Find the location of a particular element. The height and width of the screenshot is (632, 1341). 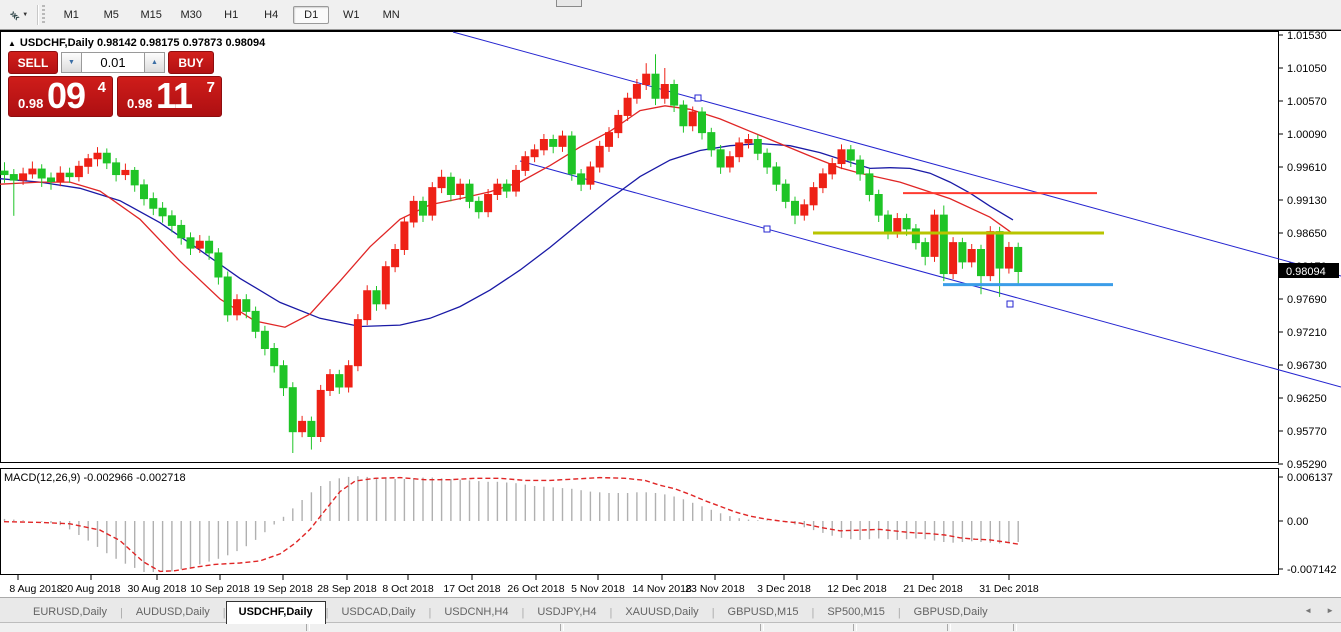

chevron-down-icon: ▼ is located at coordinates (25, 14).